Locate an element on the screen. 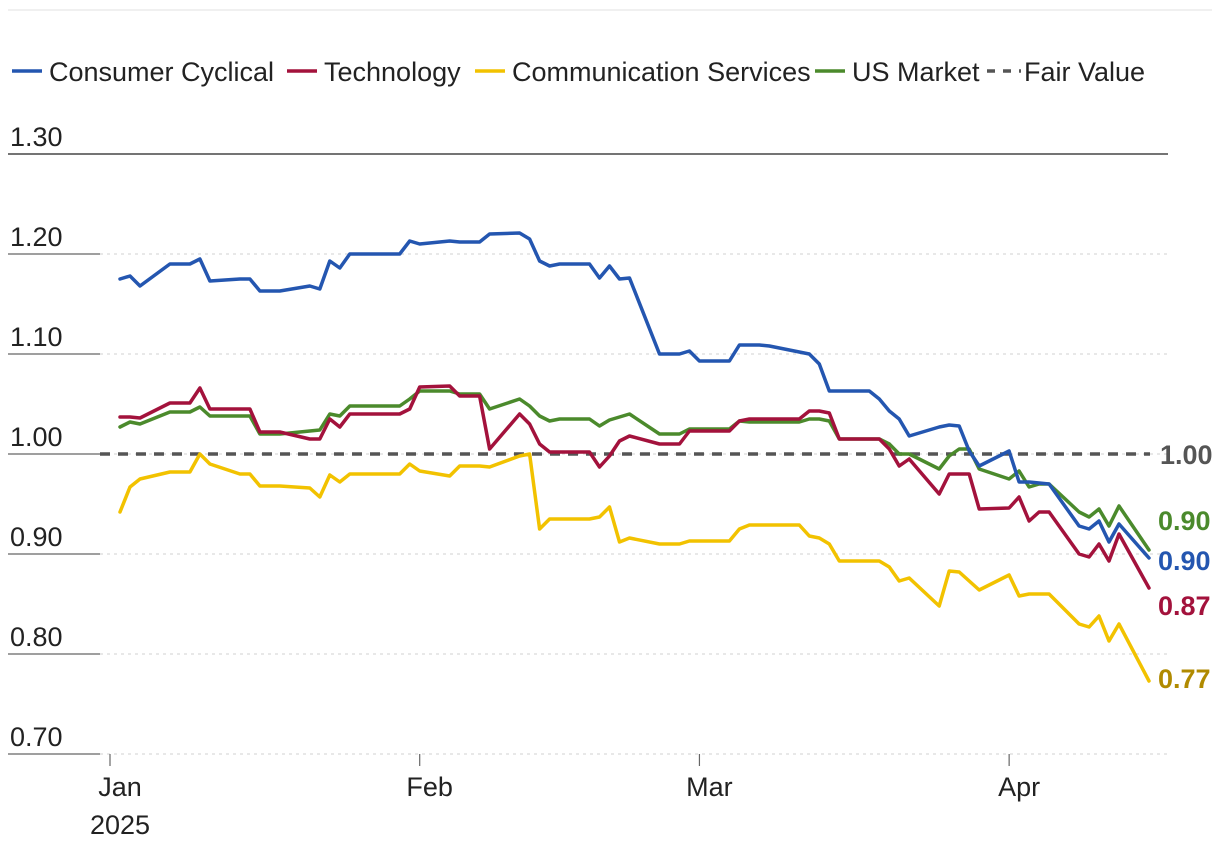  x-tick-label: Mar is located at coordinates (709, 787).